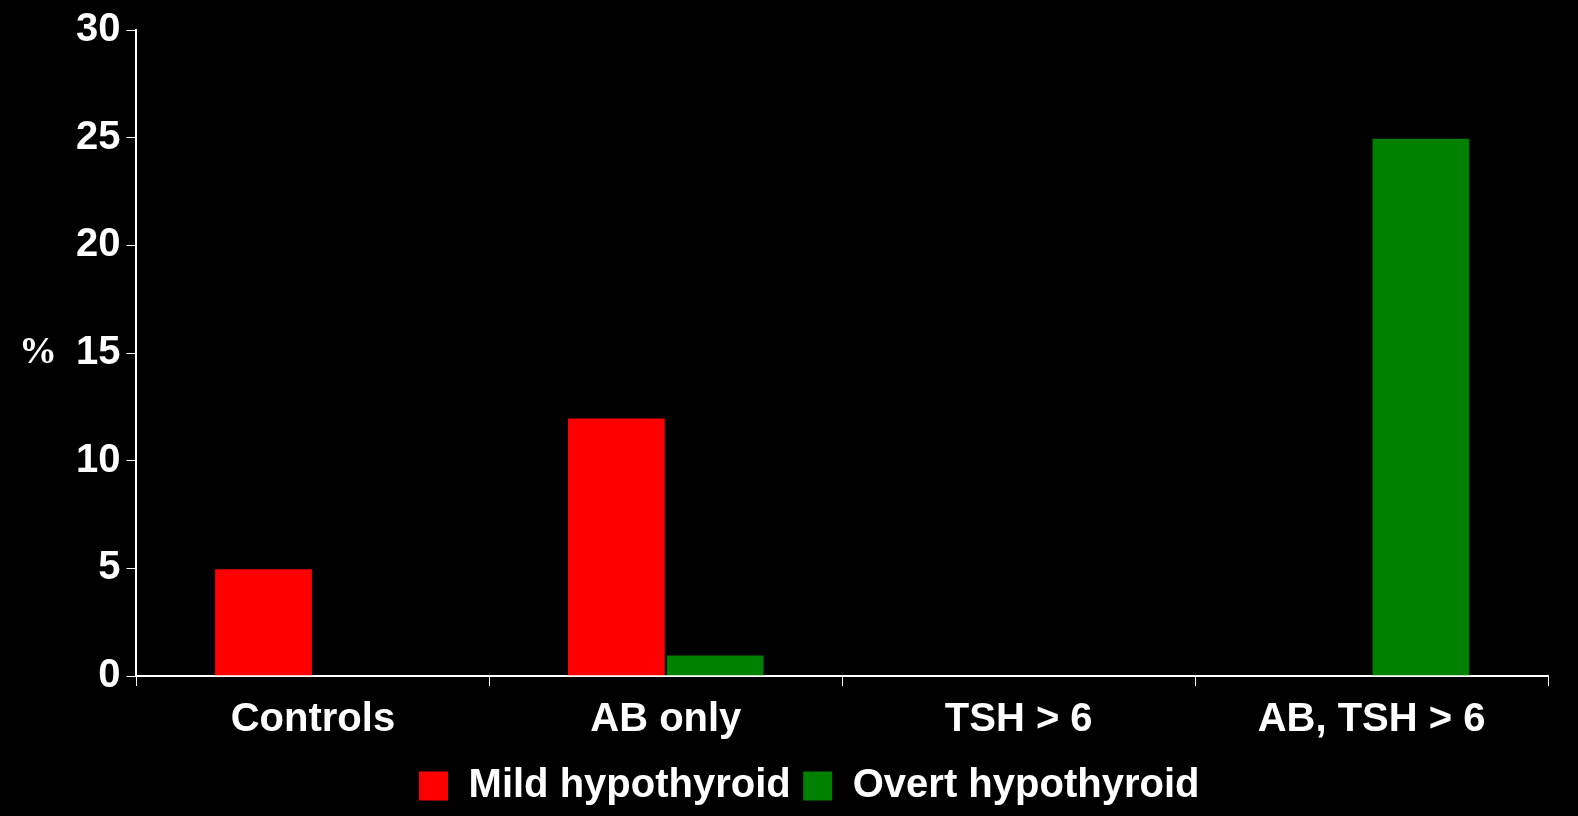 The height and width of the screenshot is (816, 1578). Describe the element at coordinates (666, 717) in the screenshot. I see `x-tick-label: AB only` at that location.